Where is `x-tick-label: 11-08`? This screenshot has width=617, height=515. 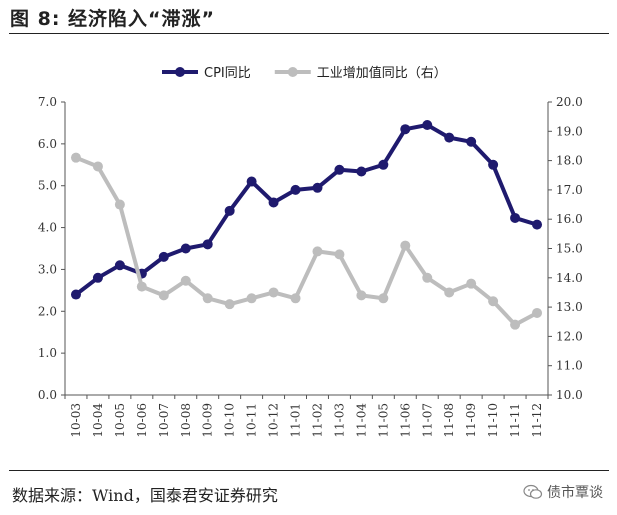
x-tick-label: 11-08 is located at coordinates (449, 420).